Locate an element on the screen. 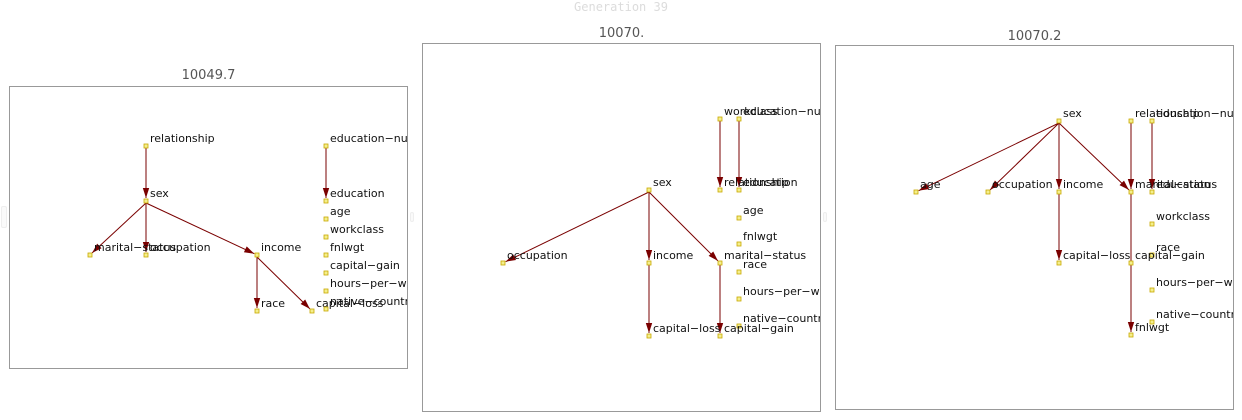 This screenshot has height=420, width=1242. node-label: marital−status is located at coordinates (765, 255).